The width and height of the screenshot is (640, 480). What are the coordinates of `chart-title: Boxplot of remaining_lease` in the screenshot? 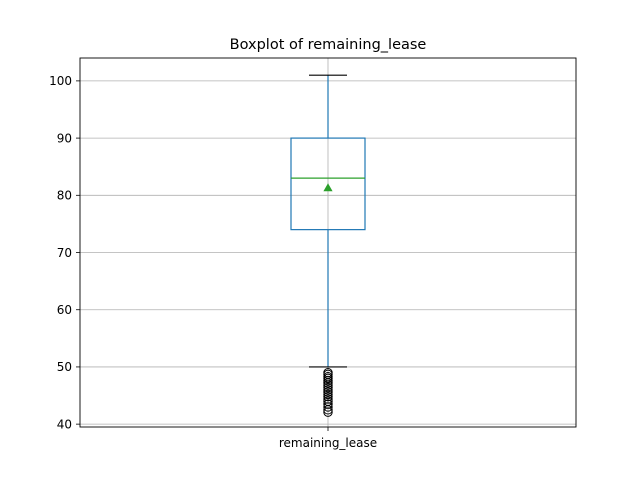 It's located at (328, 45).